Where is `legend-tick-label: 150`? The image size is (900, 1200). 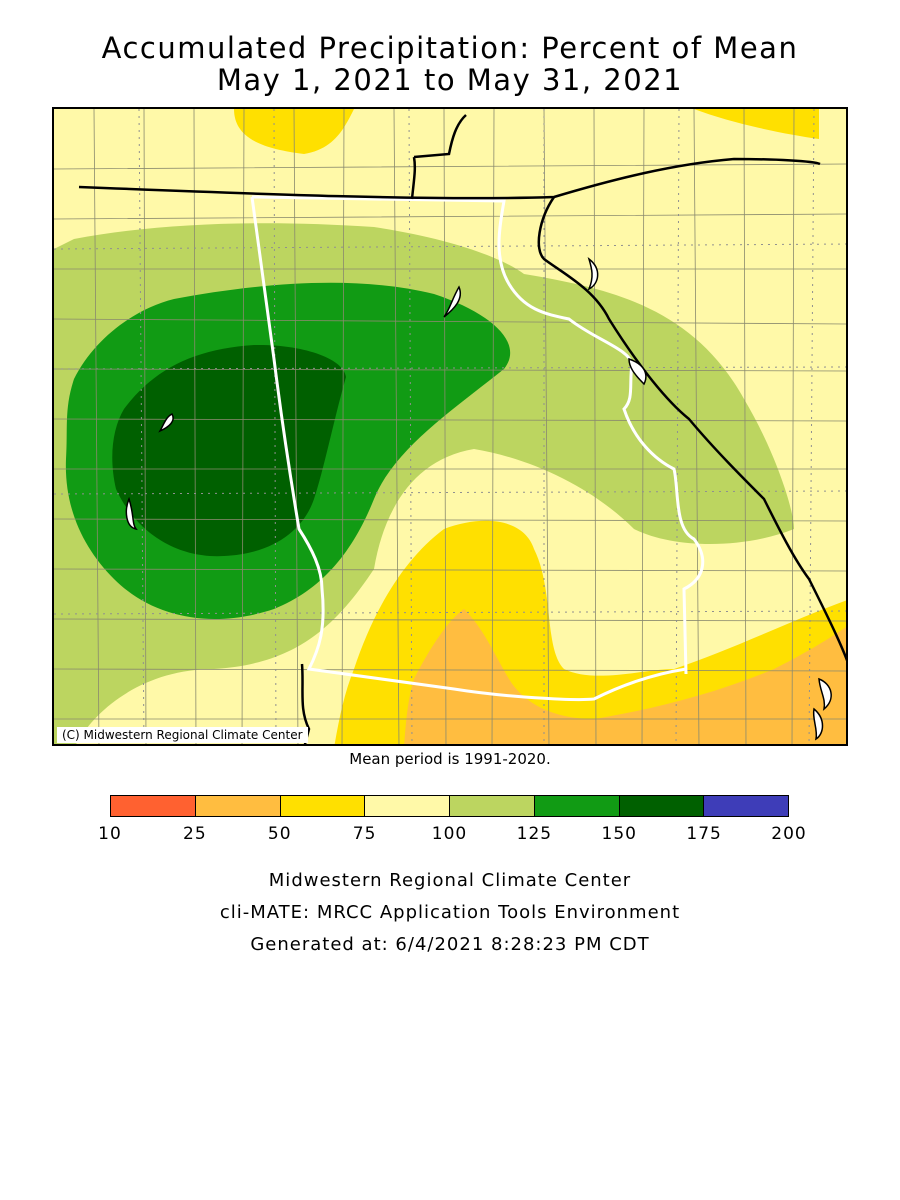
legend-tick-label: 150 is located at coordinates (619, 834).